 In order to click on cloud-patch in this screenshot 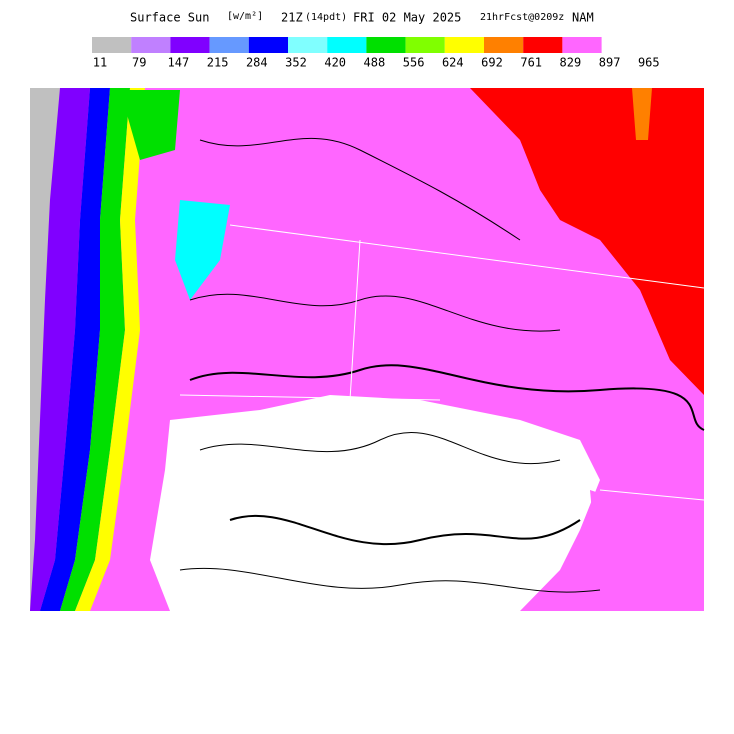, I will do `click(202, 250)`.